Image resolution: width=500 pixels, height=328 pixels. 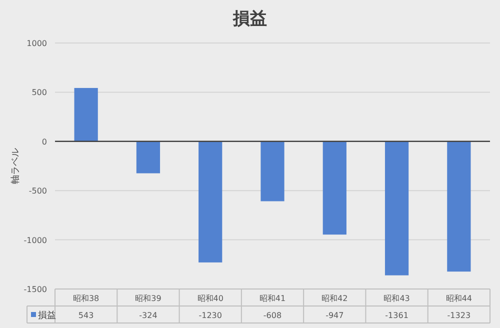 I want to click on x-tick-label: 昭和38, so click(x=86, y=298).